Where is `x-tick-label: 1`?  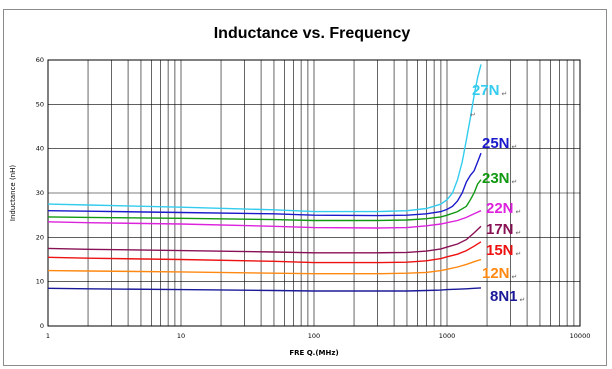 x-tick-label: 1 is located at coordinates (48, 336).